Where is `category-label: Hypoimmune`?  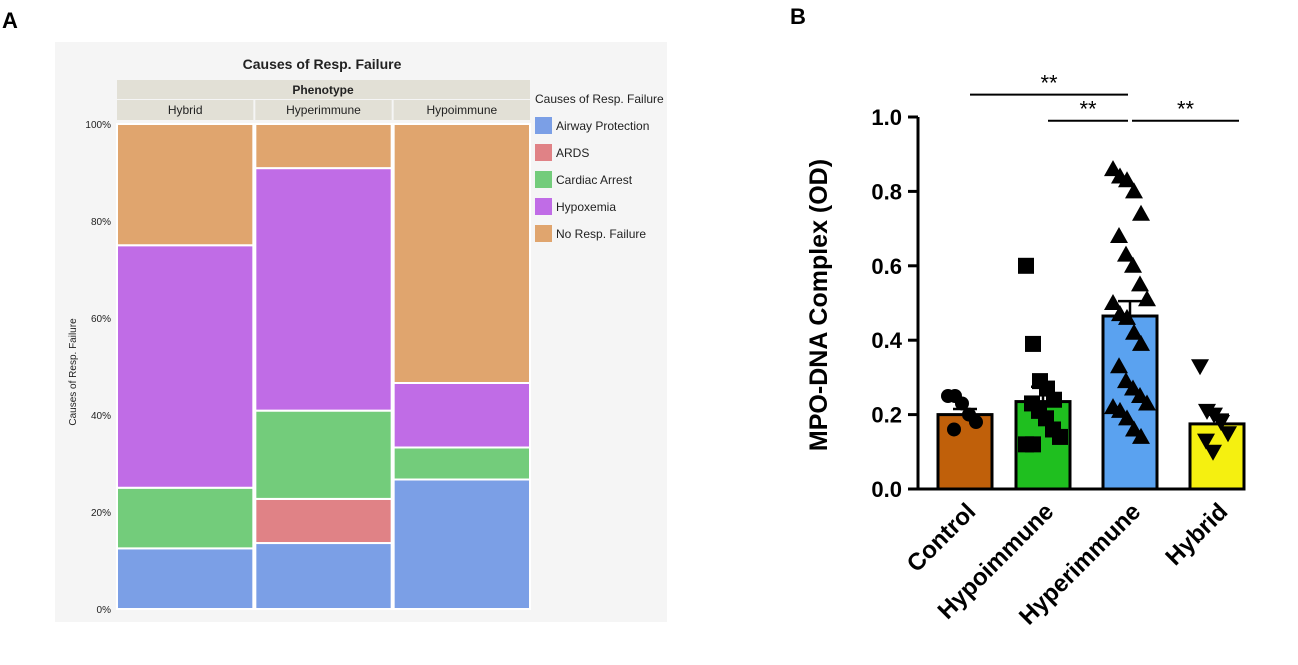 category-label: Hypoimmune is located at coordinates (461, 110).